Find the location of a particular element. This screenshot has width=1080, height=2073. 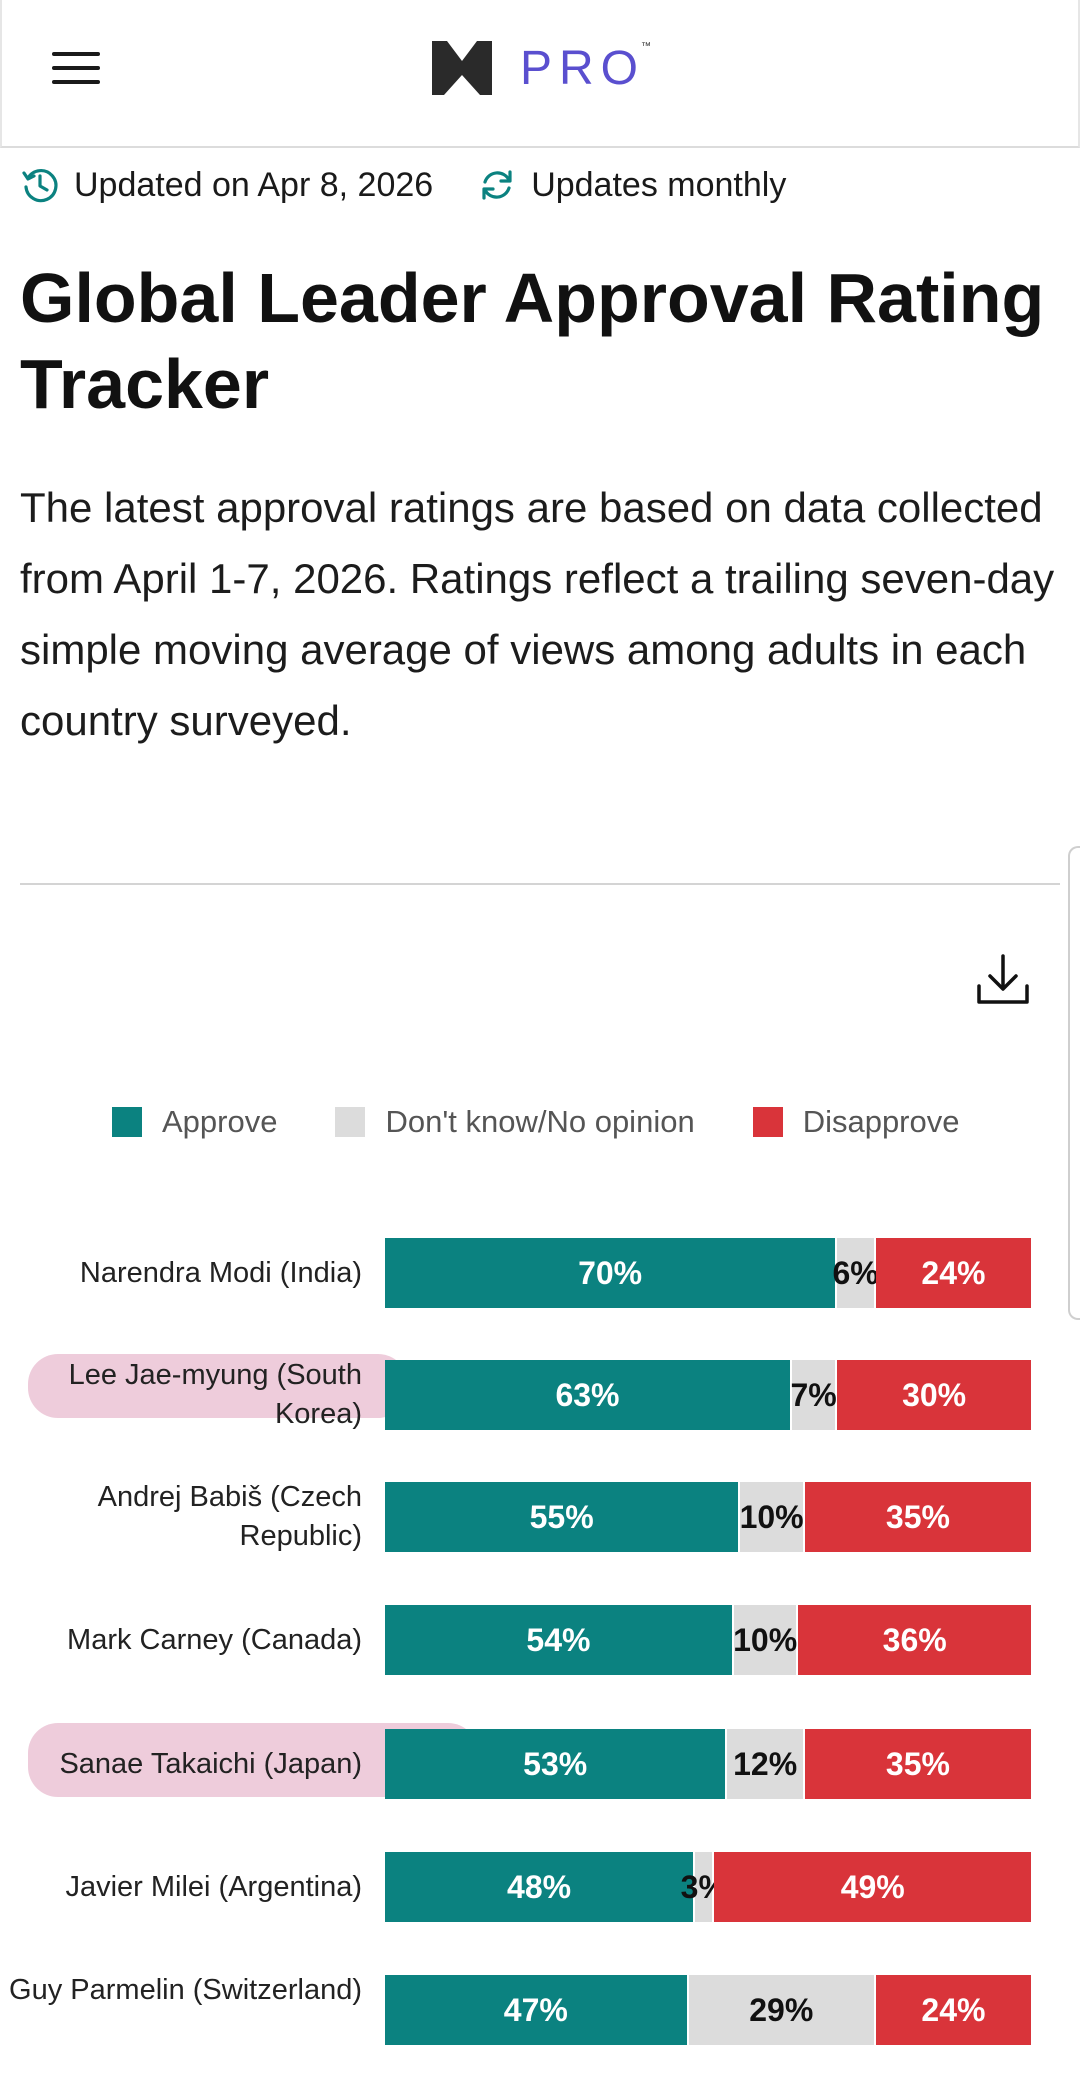

stacked-bar: 54% 10% 36% is located at coordinates (708, 1640).